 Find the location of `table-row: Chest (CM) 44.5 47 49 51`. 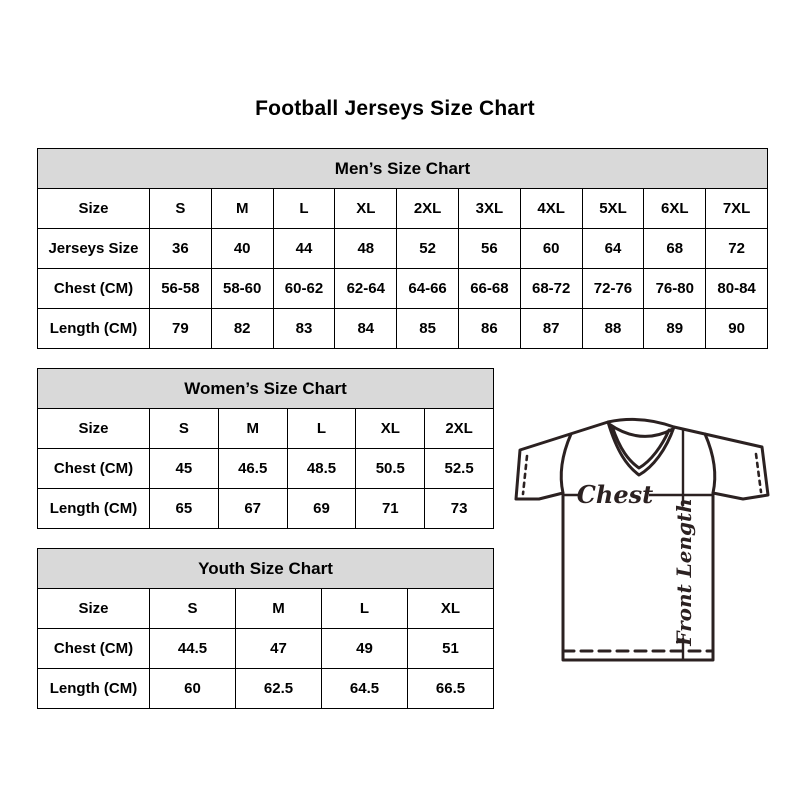

table-row: Chest (CM) 44.5 47 49 51 is located at coordinates (265, 648).